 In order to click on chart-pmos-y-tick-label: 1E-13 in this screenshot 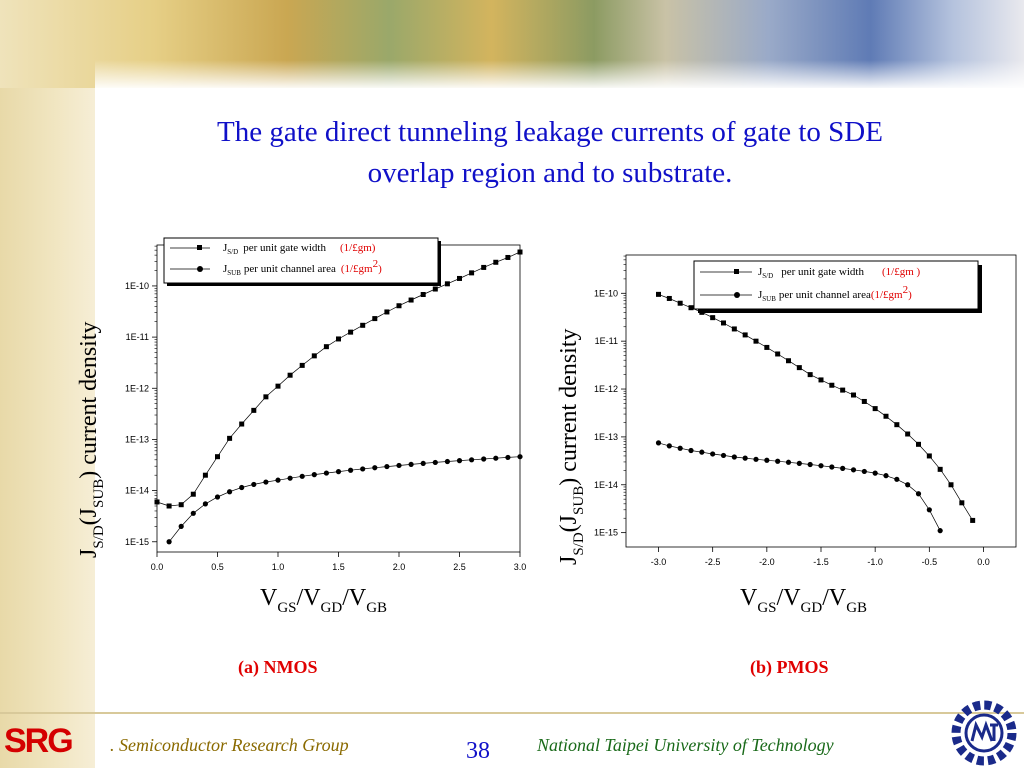, I will do `click(606, 437)`.